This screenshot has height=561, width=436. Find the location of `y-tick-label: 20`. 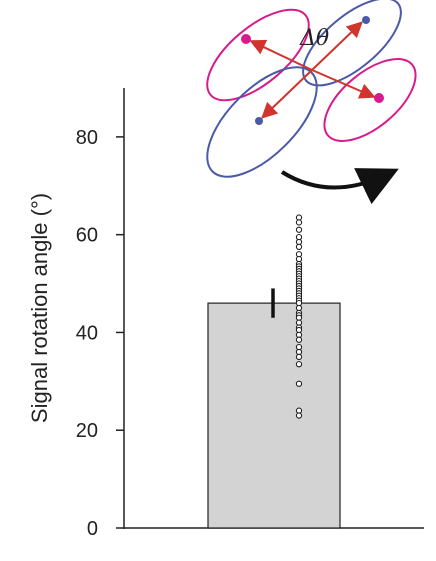

y-tick-label: 20 is located at coordinates (87, 431).